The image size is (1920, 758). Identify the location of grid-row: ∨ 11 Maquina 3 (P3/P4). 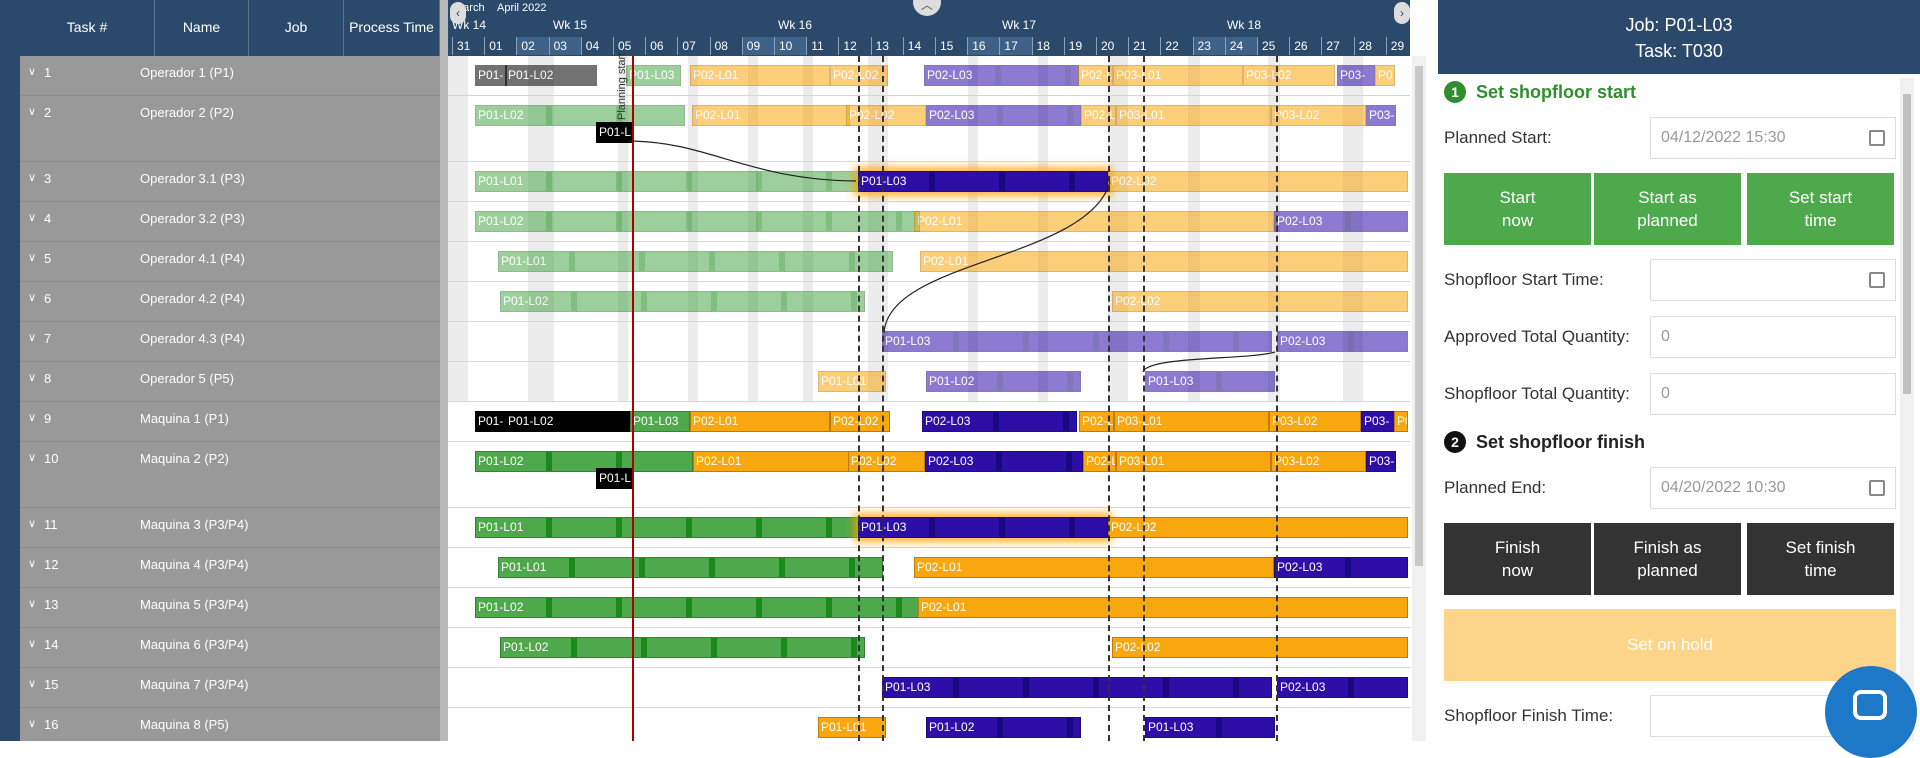
(233, 528).